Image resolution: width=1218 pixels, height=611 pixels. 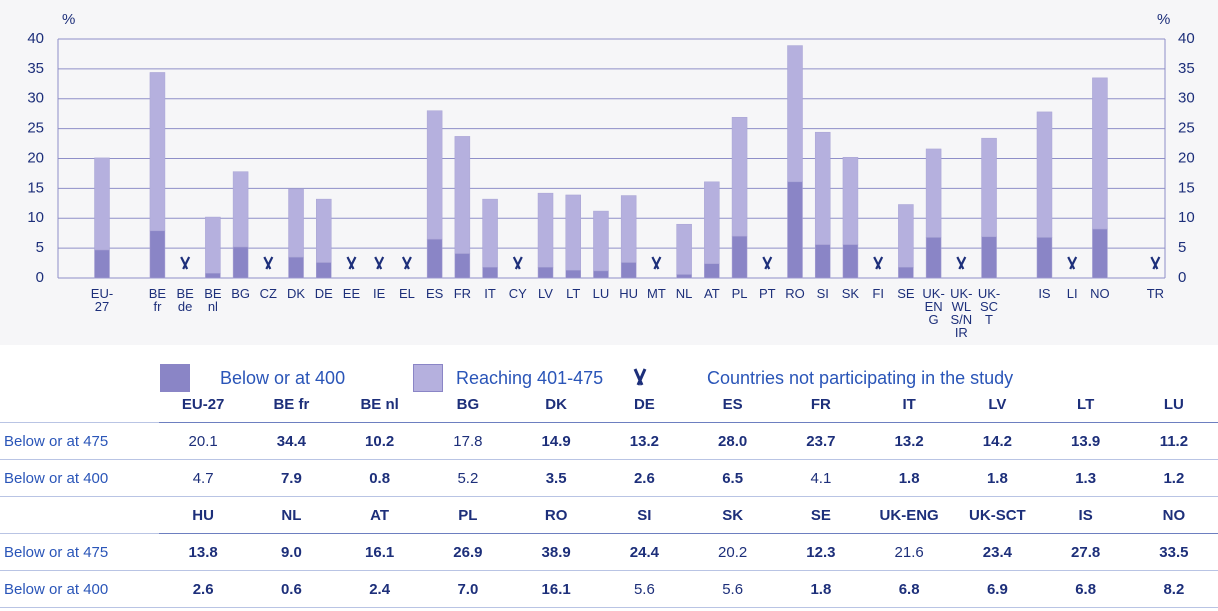 What do you see at coordinates (79, 478) in the screenshot?
I see `row-label: Below or at 400` at bounding box center [79, 478].